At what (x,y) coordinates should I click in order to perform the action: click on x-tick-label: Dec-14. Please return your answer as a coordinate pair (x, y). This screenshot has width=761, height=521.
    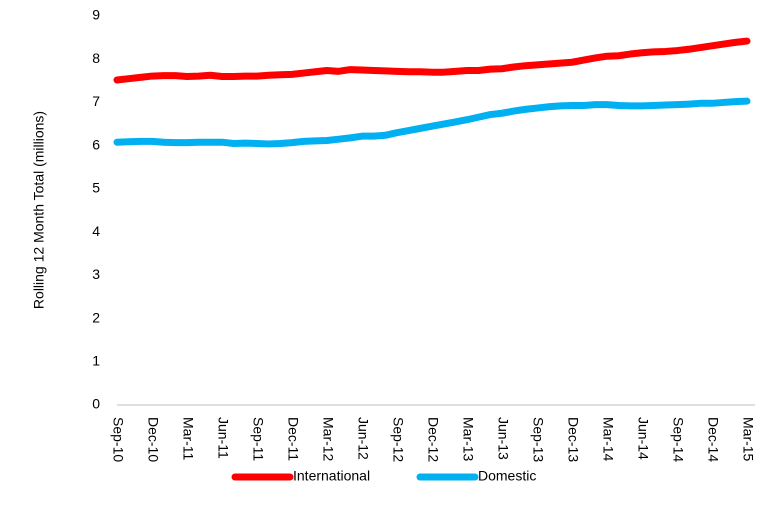
    Looking at the image, I should click on (713, 439).